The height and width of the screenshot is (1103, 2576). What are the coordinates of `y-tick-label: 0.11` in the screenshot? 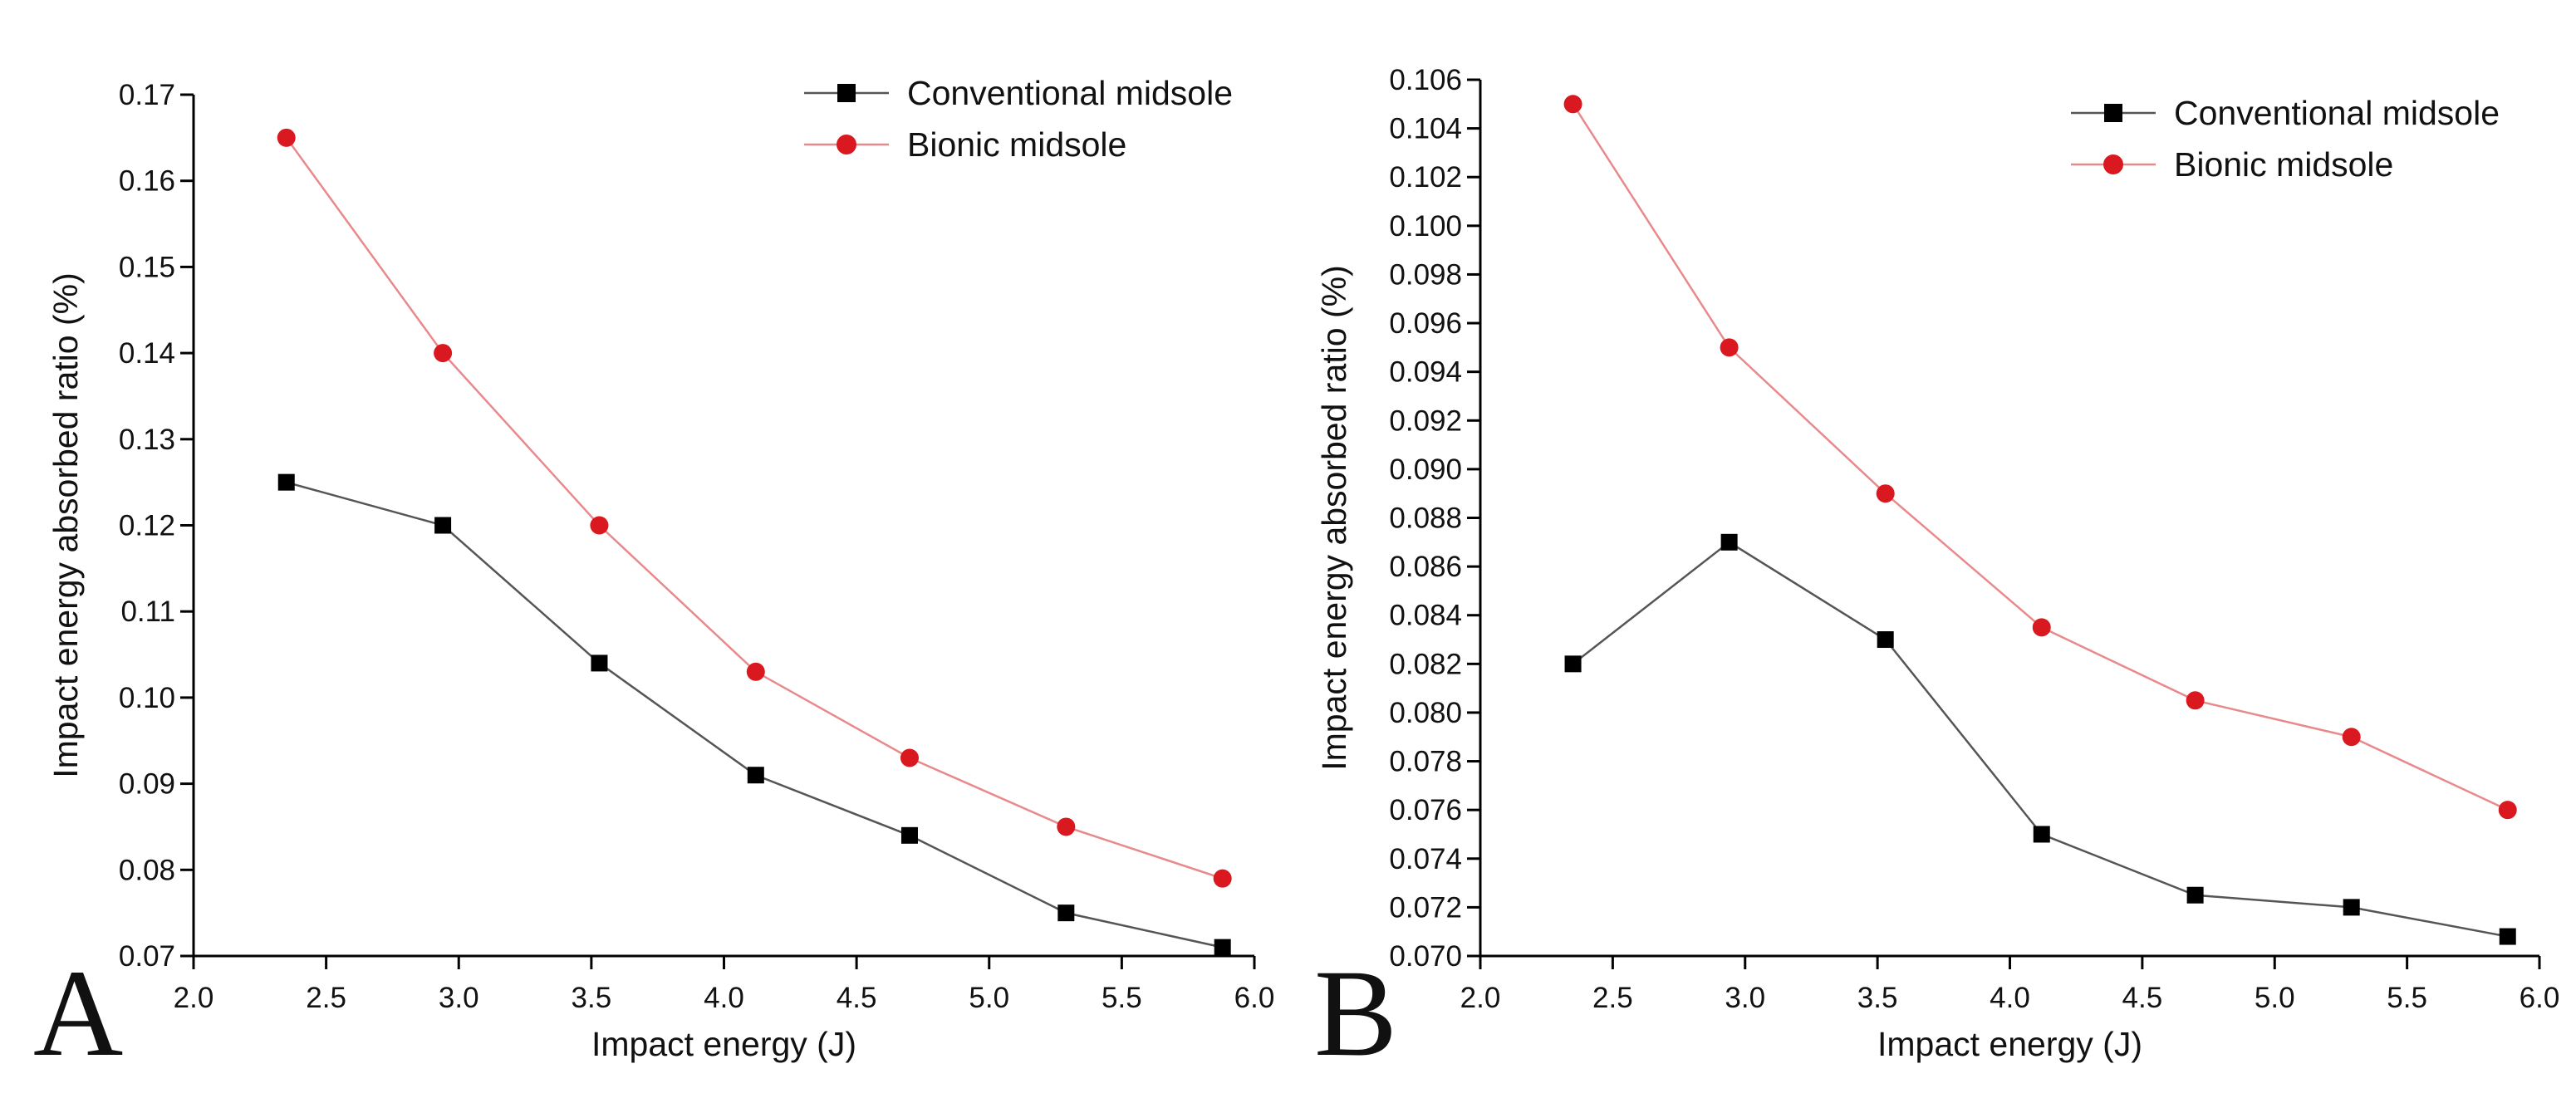 It's located at (147, 612).